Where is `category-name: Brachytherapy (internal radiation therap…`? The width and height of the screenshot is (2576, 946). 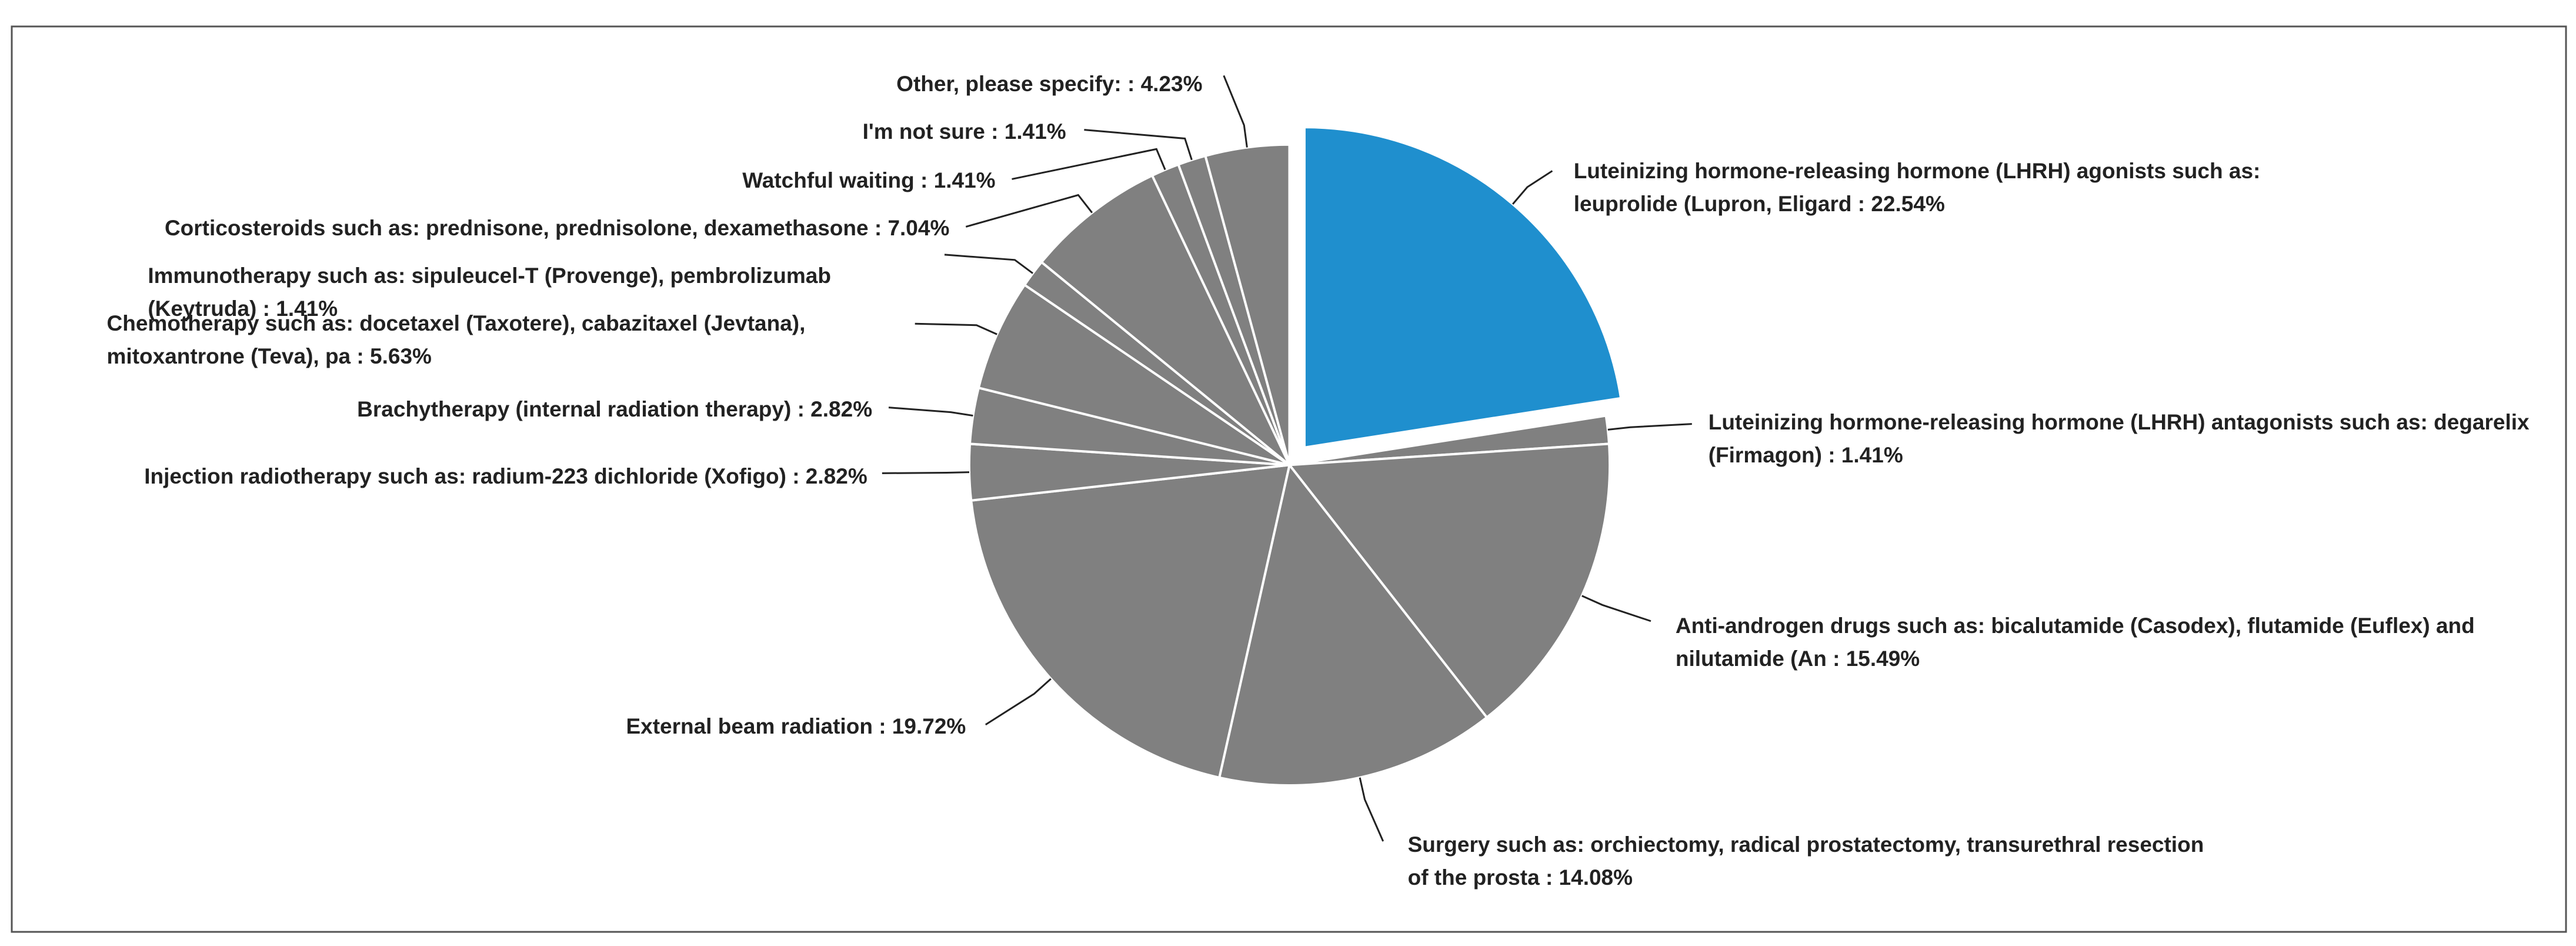 category-name: Brachytherapy (internal radiation therap… is located at coordinates (574, 409).